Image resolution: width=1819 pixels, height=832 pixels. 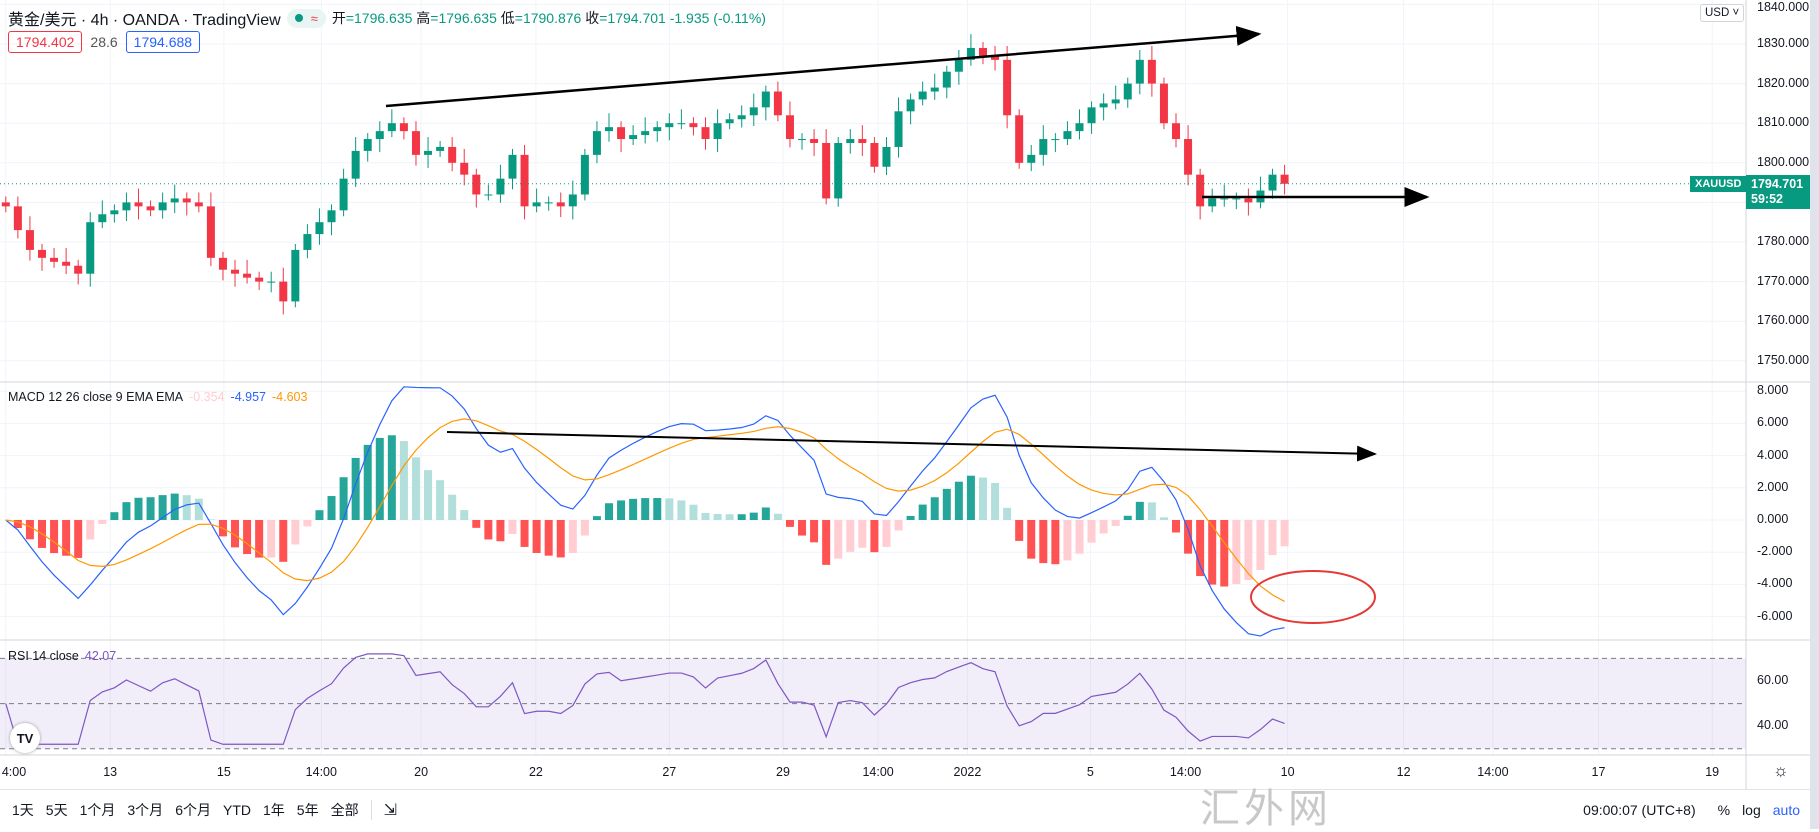 I want to click on close-value: =1794.701, so click(x=632, y=18).